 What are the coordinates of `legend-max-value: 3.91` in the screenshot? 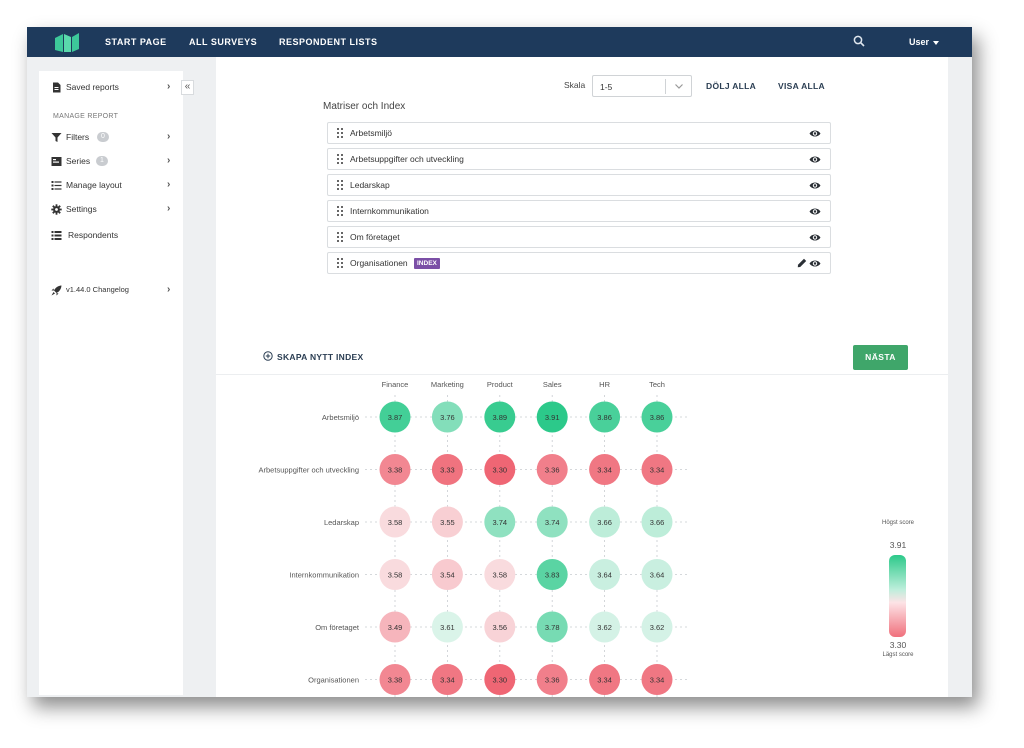 It's located at (898, 545).